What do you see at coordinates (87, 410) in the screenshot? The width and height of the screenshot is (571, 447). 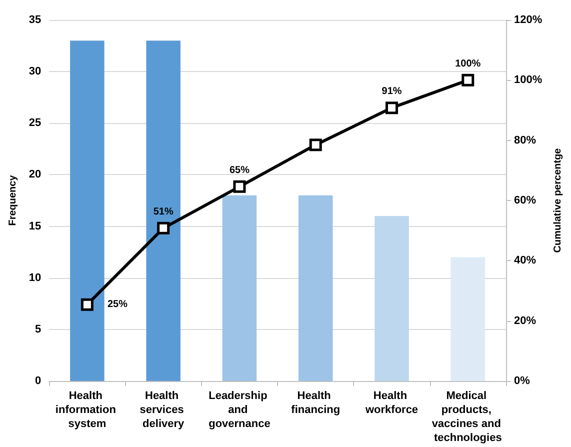 I see `x-tick-label: Health information system` at bounding box center [87, 410].